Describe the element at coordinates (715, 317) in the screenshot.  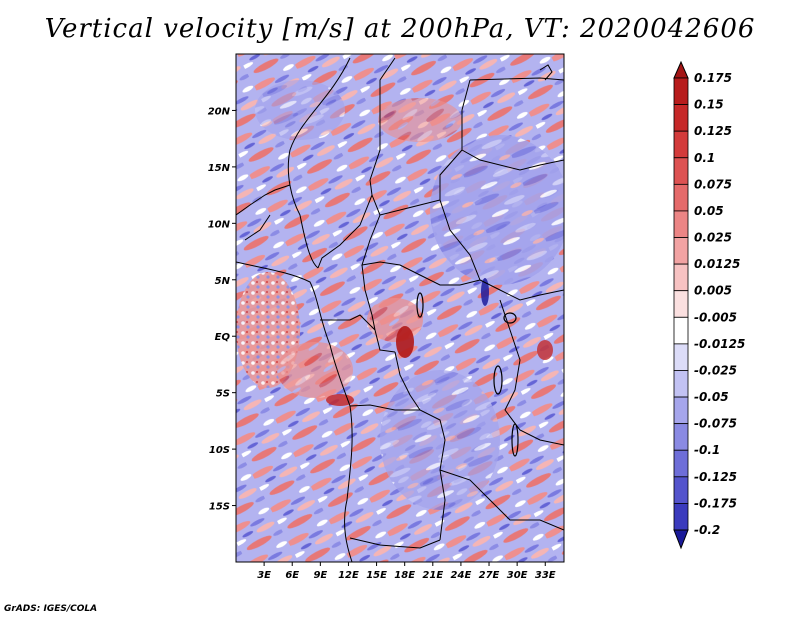
I see `colorbar-label: -0.005` at that location.